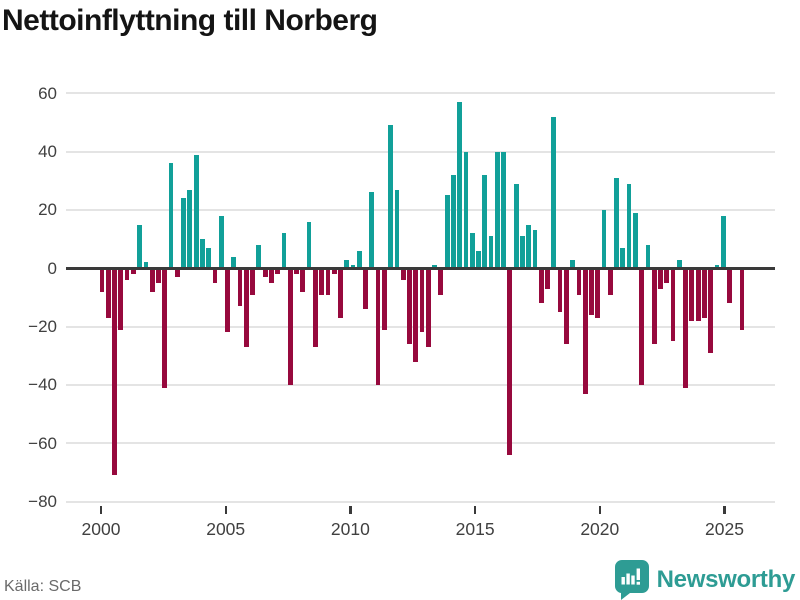  Describe the element at coordinates (190, 20) in the screenshot. I see `chart-title: Nettoinflyttning till Norberg` at that location.